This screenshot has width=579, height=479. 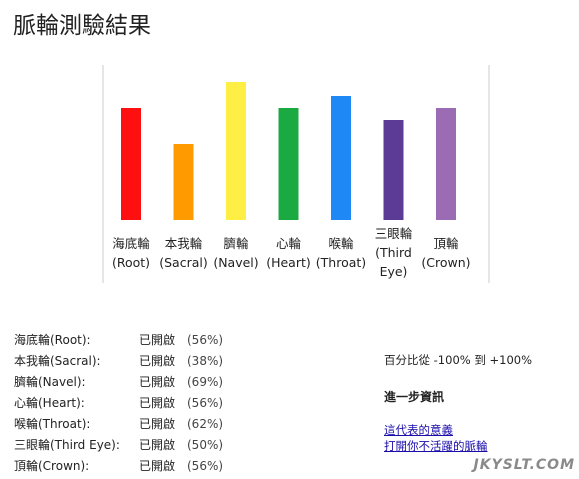 I want to click on bar-third, so click(x=393, y=170).